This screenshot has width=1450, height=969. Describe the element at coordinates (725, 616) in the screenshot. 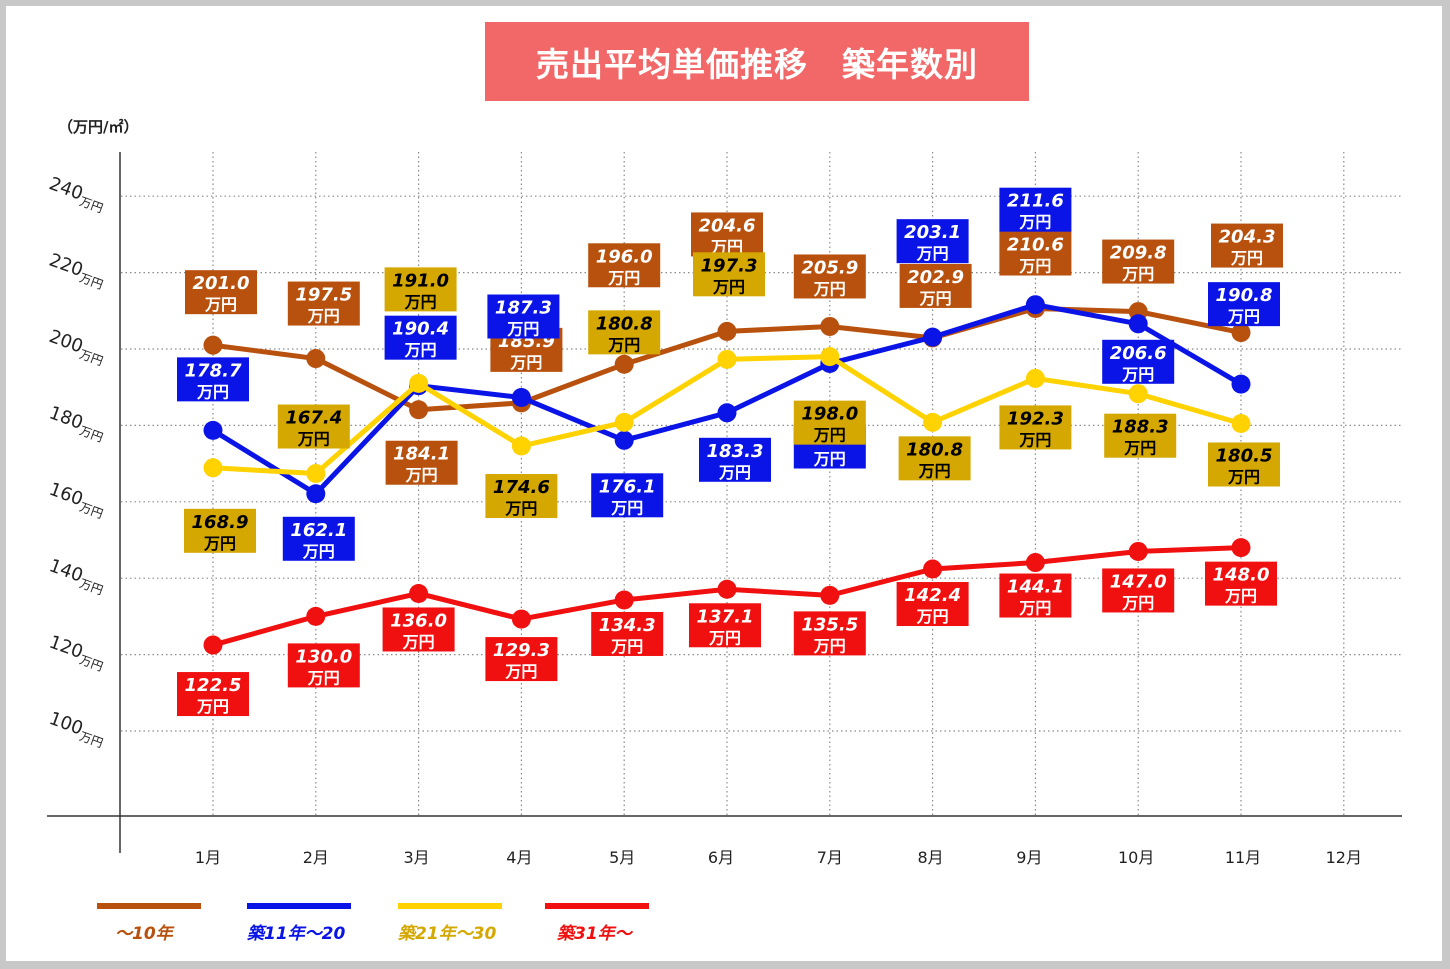

I see `data-label-value: 137.1` at that location.